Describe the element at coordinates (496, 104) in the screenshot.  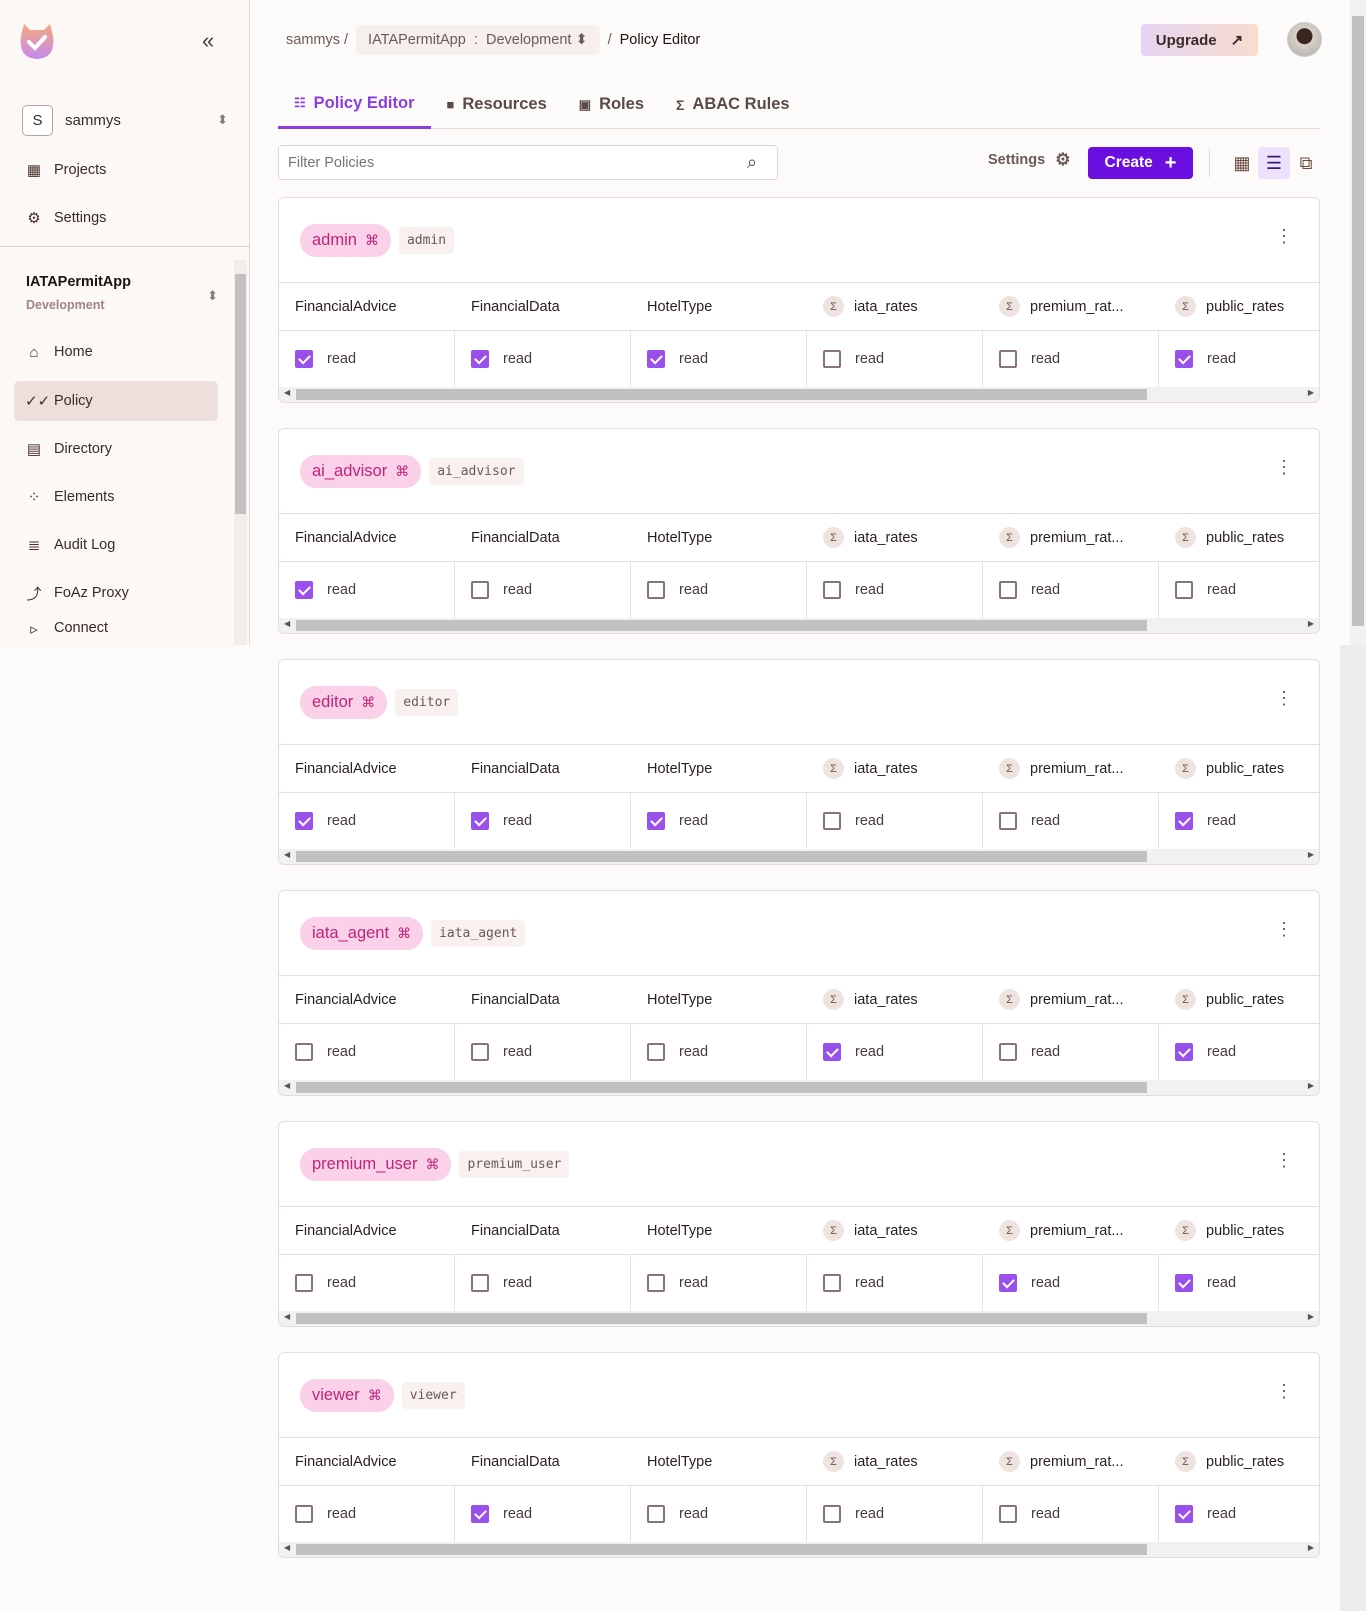
I see `tab-resources: ■ Resources` at that location.